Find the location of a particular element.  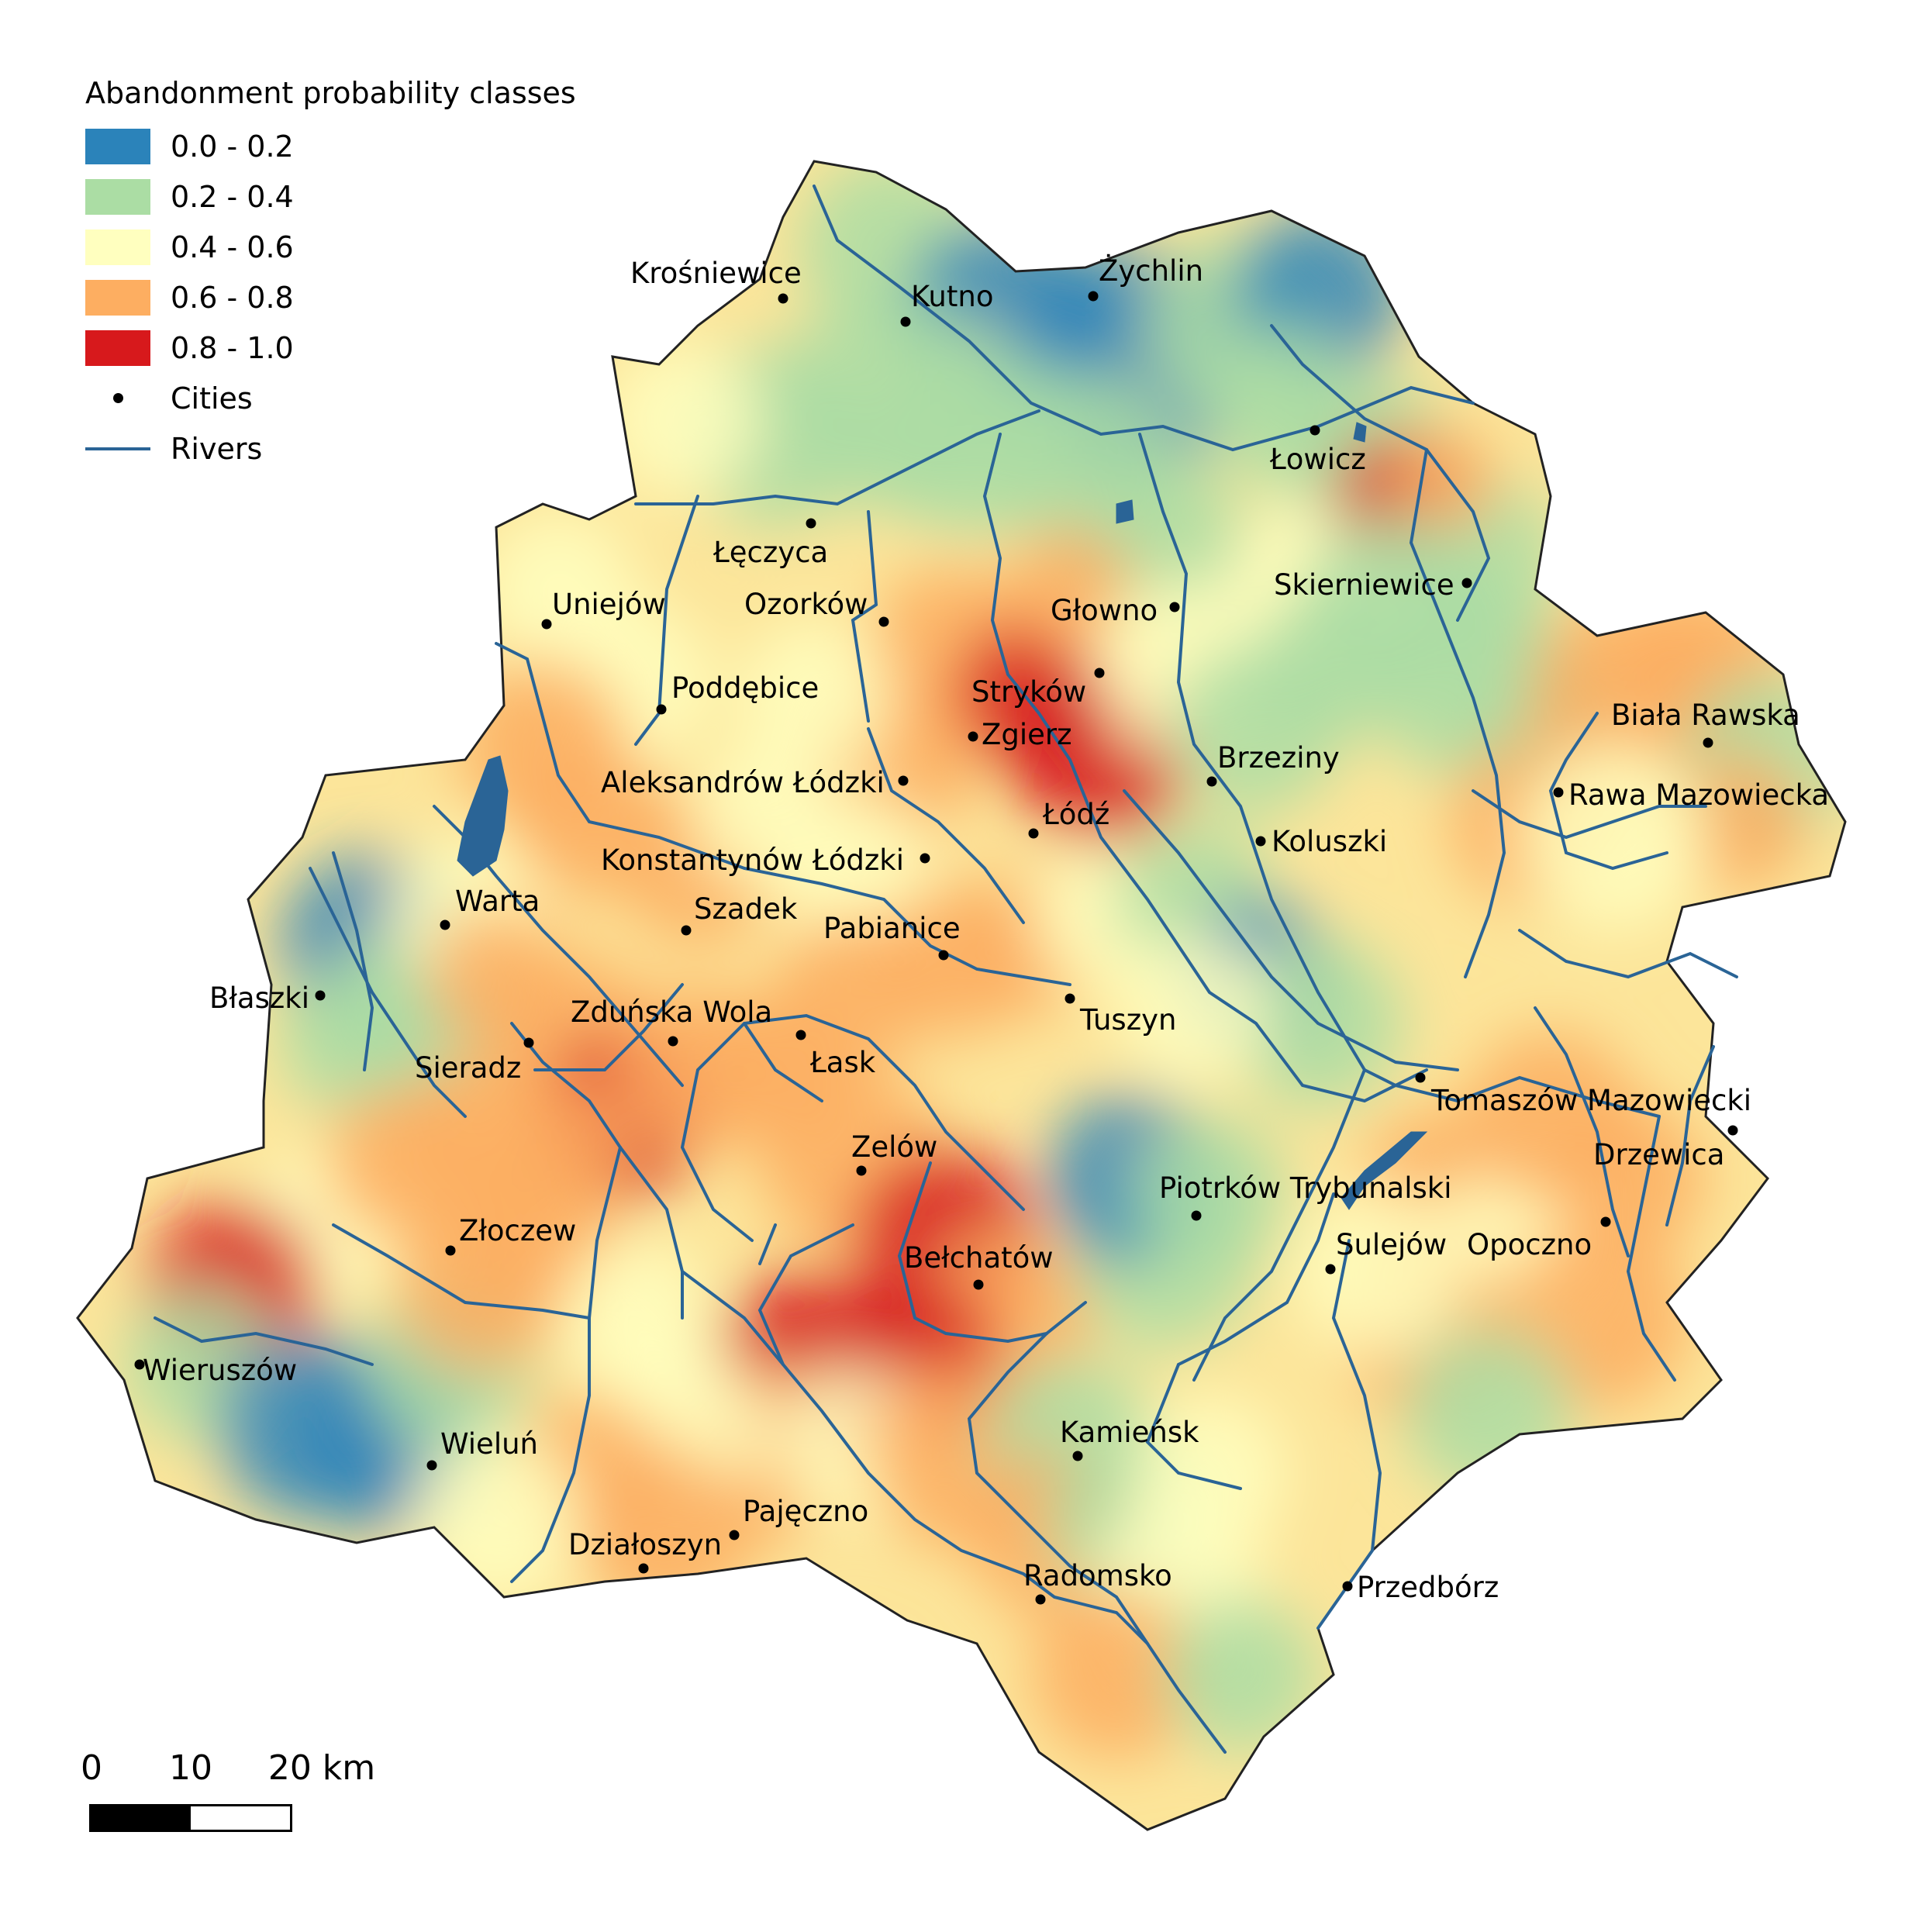

city-marker: Poddębice is located at coordinates (737, 693).